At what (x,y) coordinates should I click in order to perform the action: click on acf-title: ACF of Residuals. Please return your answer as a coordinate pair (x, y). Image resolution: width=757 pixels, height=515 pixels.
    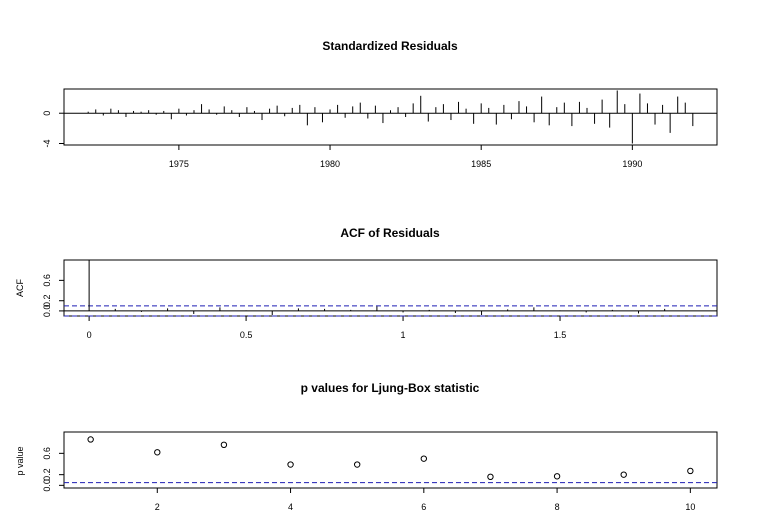
    Looking at the image, I should click on (390, 233).